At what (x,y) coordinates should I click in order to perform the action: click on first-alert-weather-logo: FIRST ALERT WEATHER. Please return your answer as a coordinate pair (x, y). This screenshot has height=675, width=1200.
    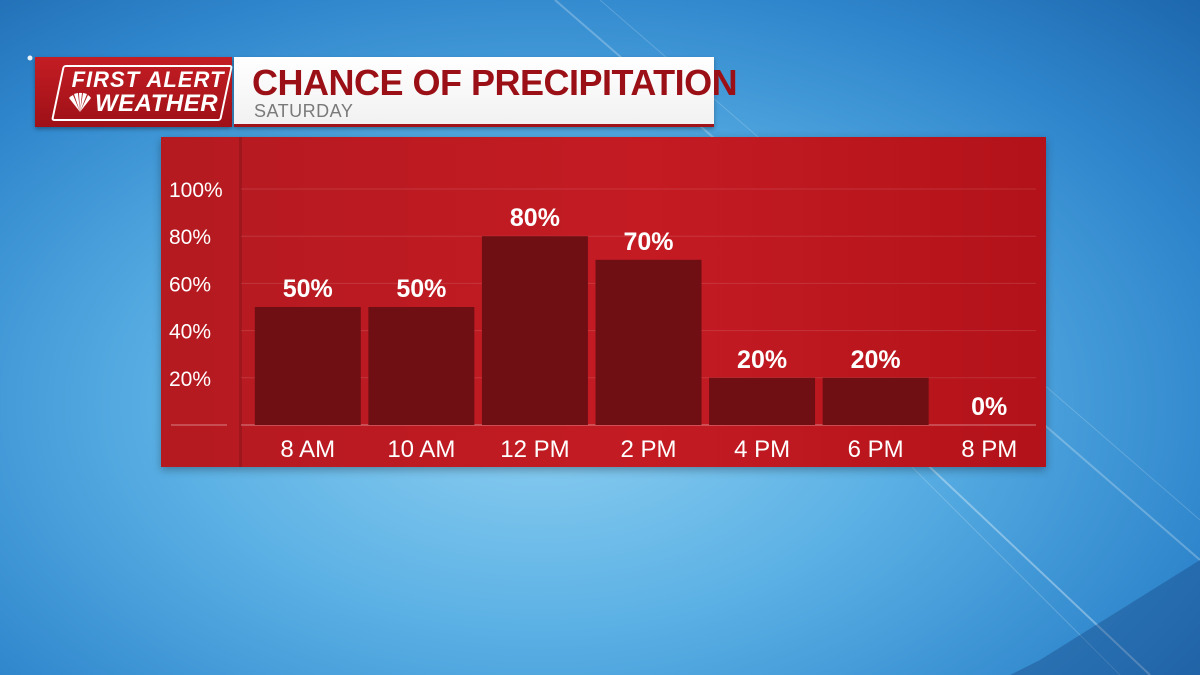
    Looking at the image, I should click on (134, 92).